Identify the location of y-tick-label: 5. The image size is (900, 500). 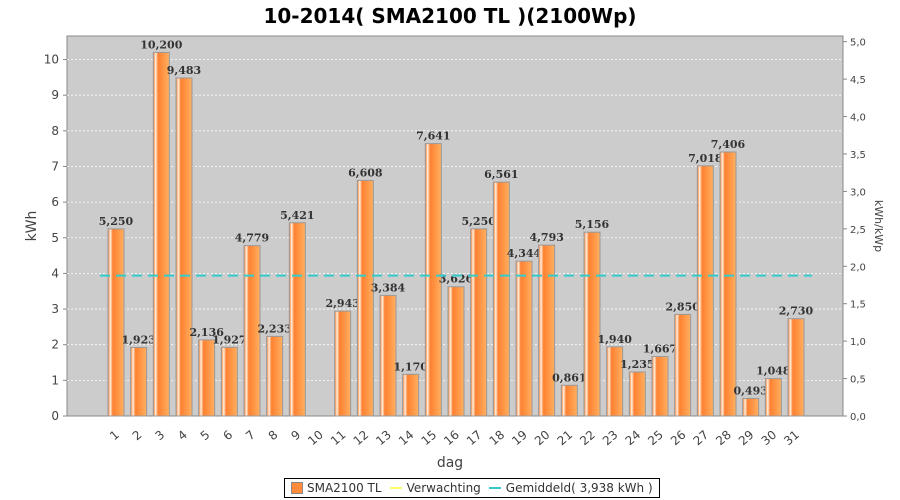
(55, 238).